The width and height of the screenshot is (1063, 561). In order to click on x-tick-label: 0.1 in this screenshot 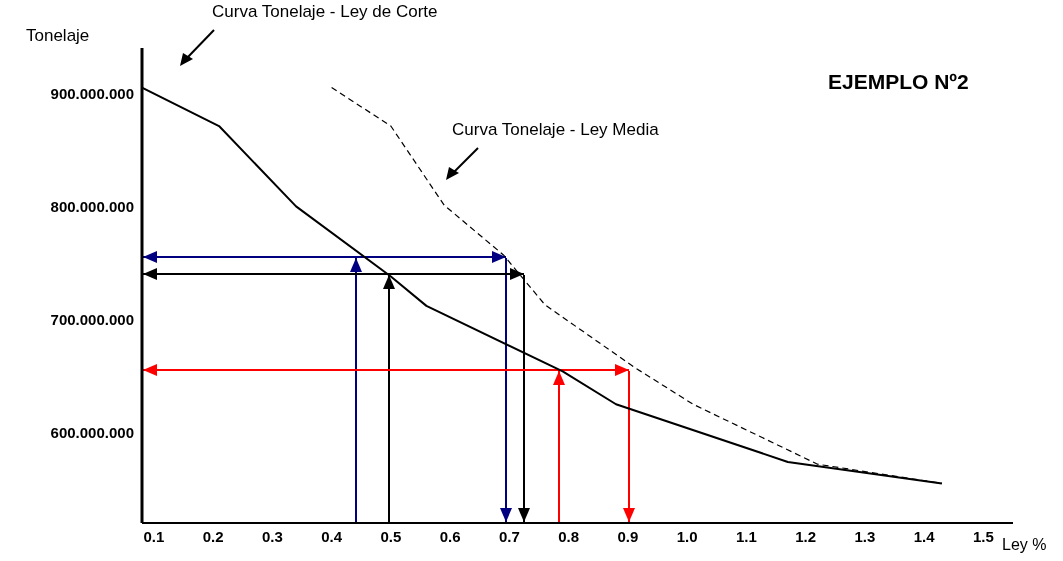, I will do `click(154, 536)`.